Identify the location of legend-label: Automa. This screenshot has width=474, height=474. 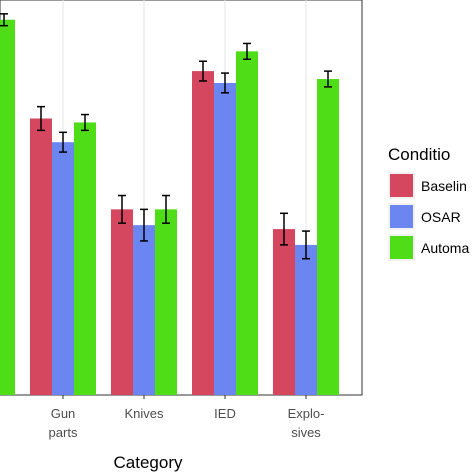
(445, 248).